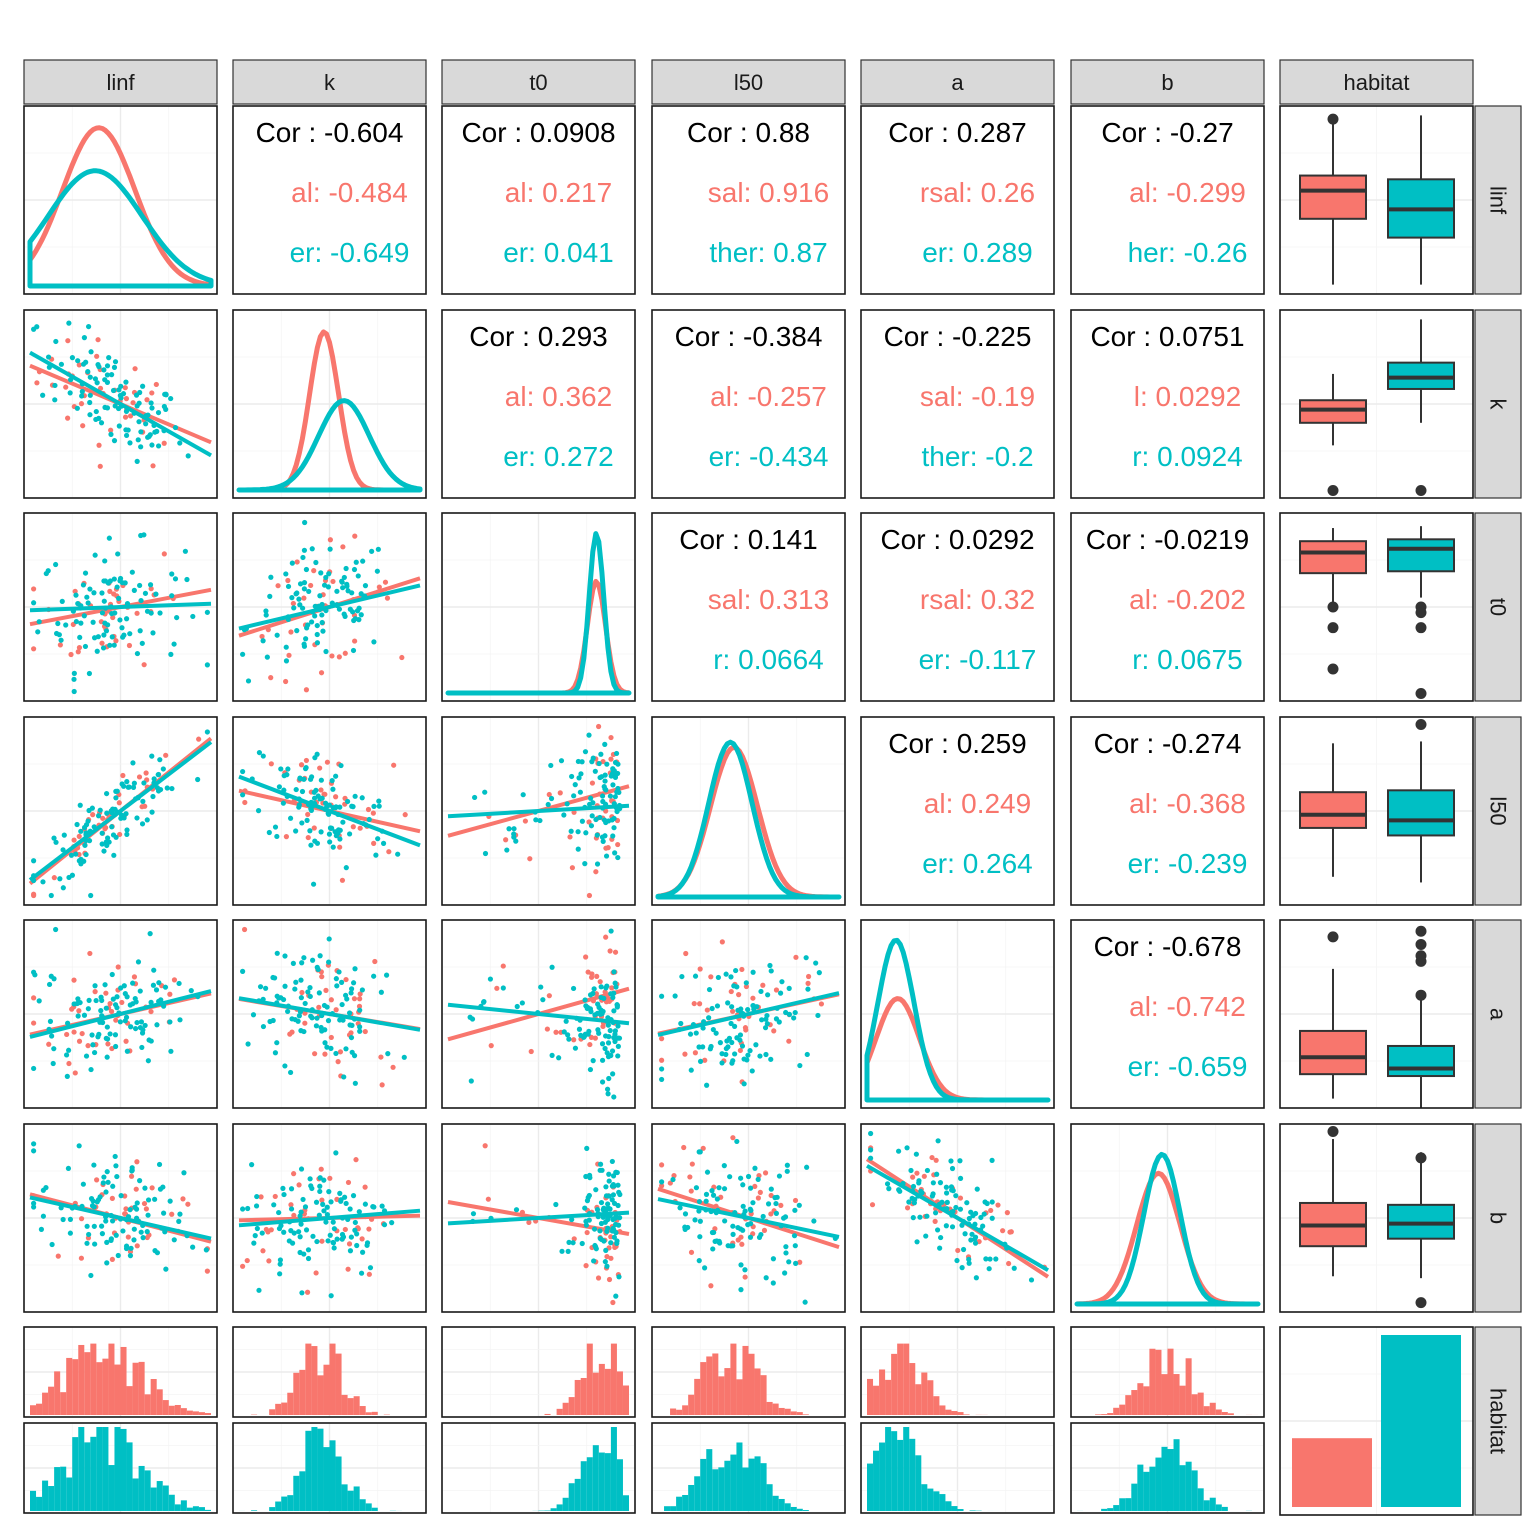  I want to click on cor-other: r: 0.0664, so click(768, 659).